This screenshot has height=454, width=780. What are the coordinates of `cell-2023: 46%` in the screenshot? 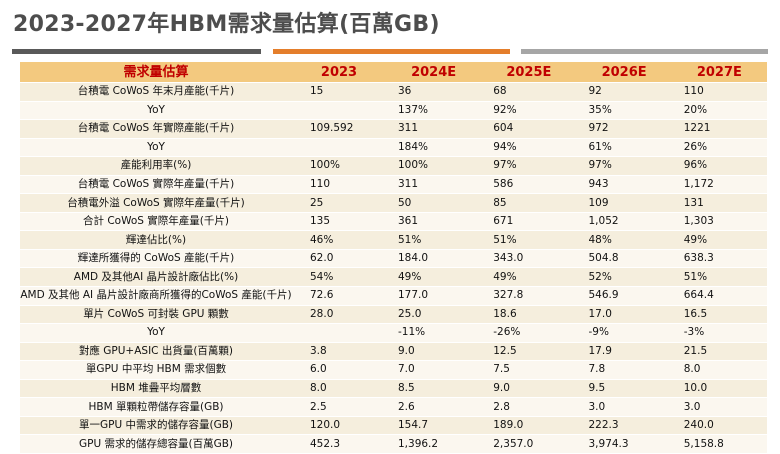 It's located at (339, 240).